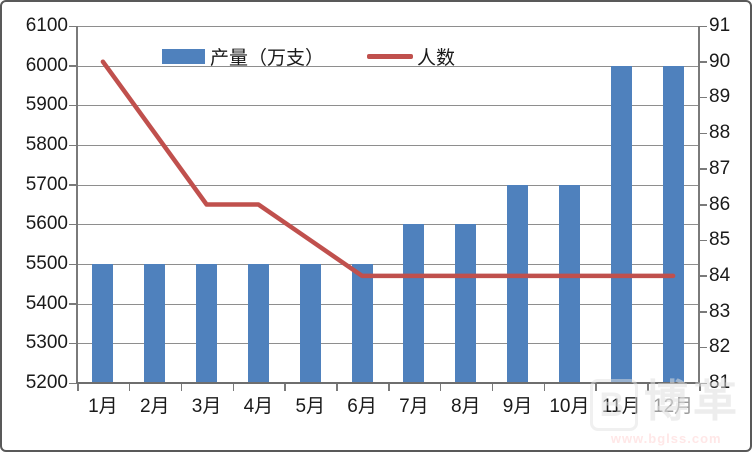 The height and width of the screenshot is (452, 752). Describe the element at coordinates (720, 311) in the screenshot. I see `right-axis-label: 83` at that location.